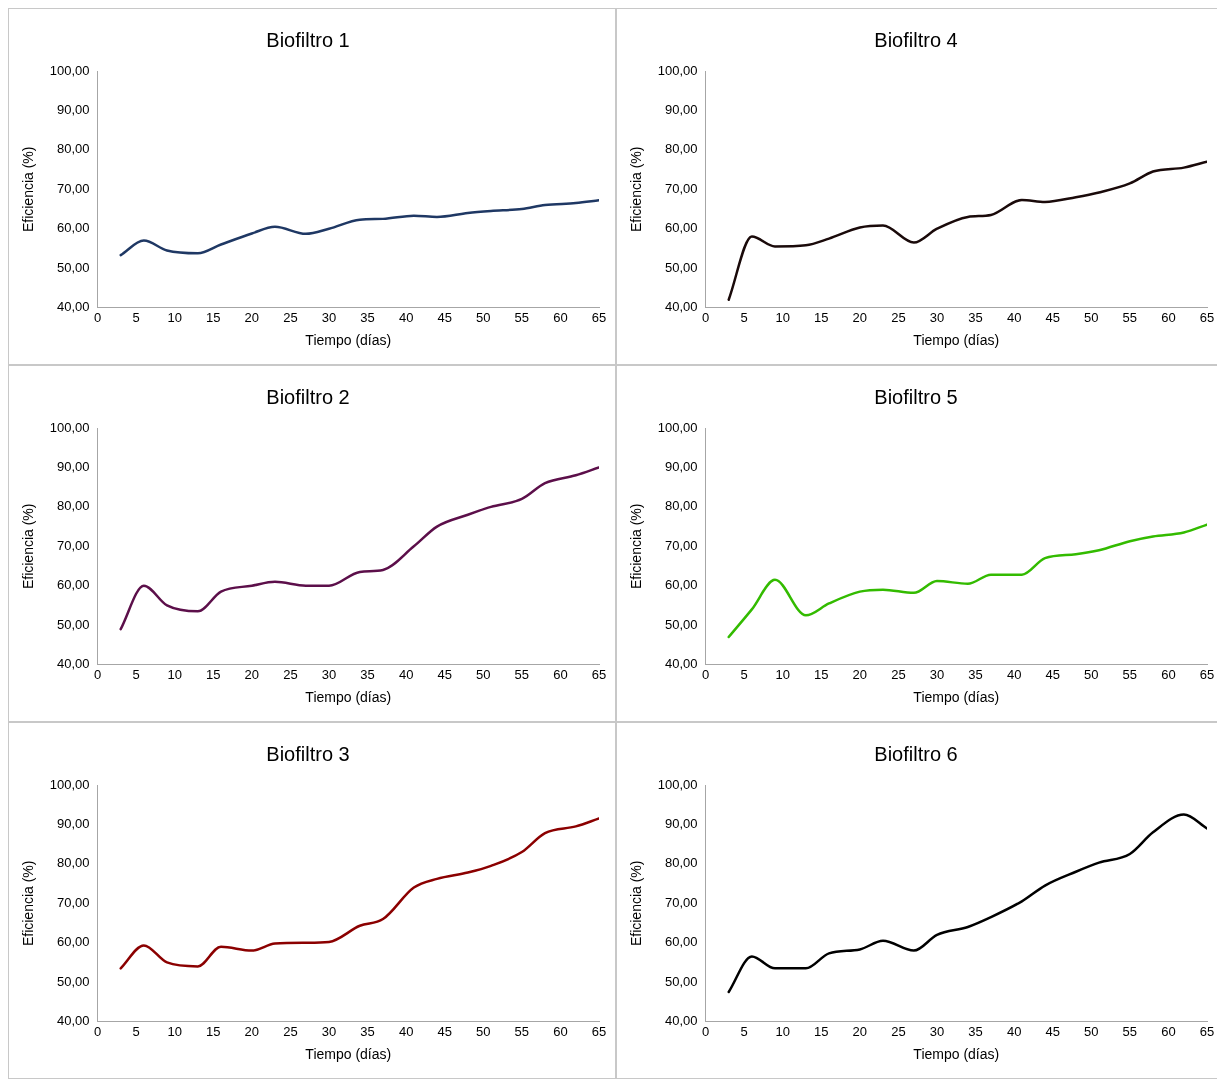  Describe the element at coordinates (916, 753) in the screenshot. I see `chart-title: Biofiltro 6` at that location.